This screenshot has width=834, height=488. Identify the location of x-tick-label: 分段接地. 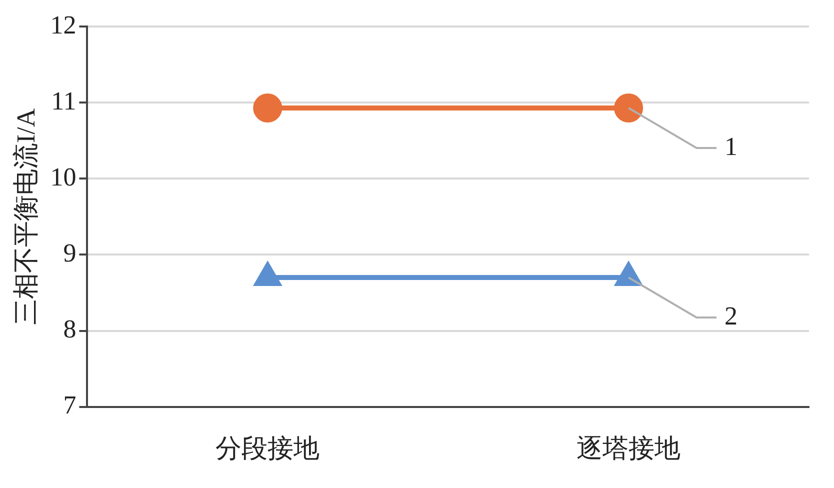
(268, 449).